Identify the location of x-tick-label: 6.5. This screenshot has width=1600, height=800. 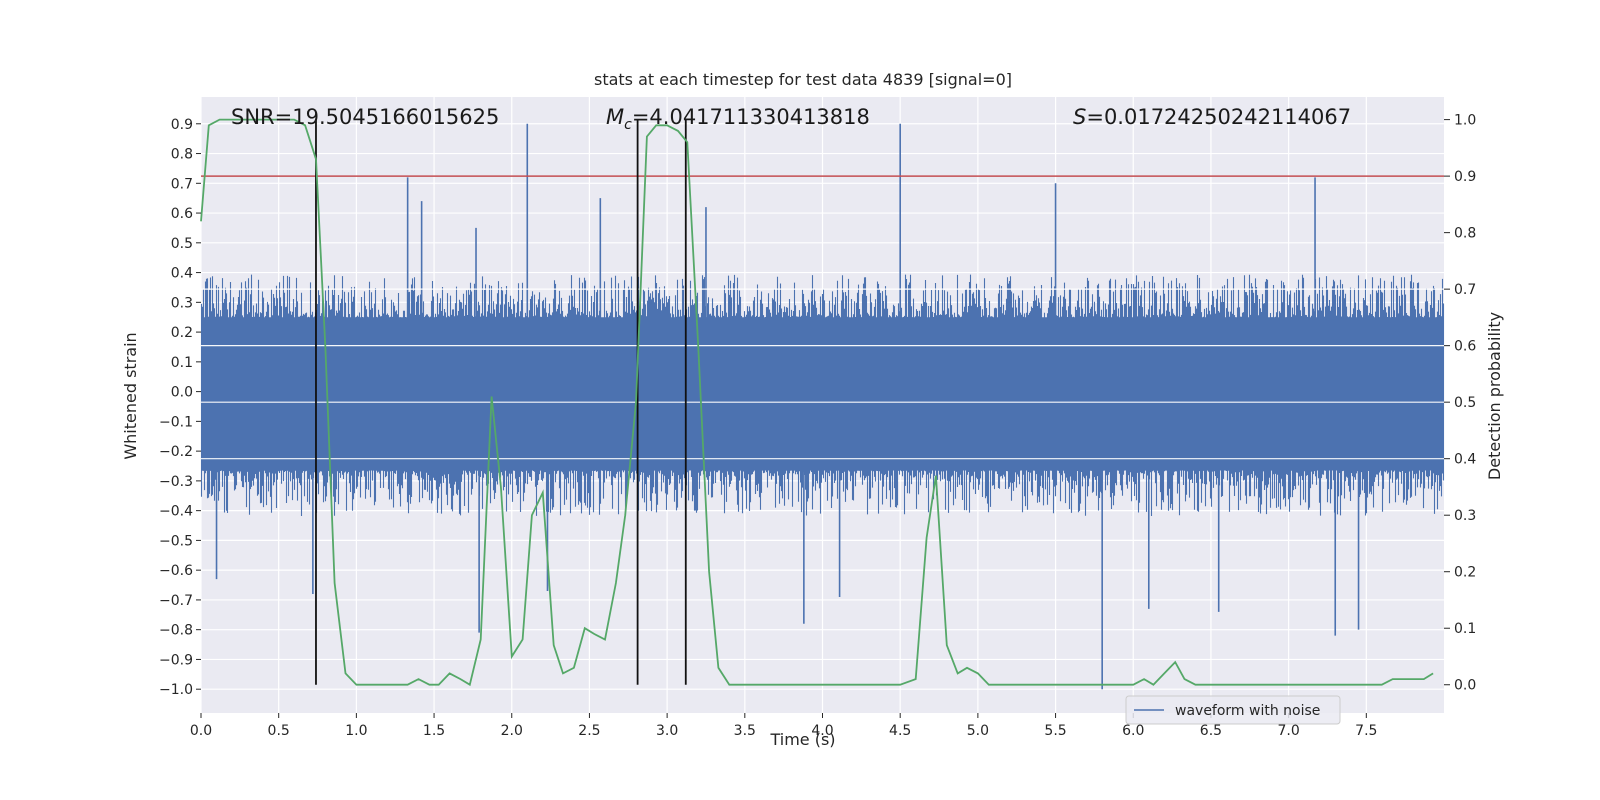
(1211, 731).